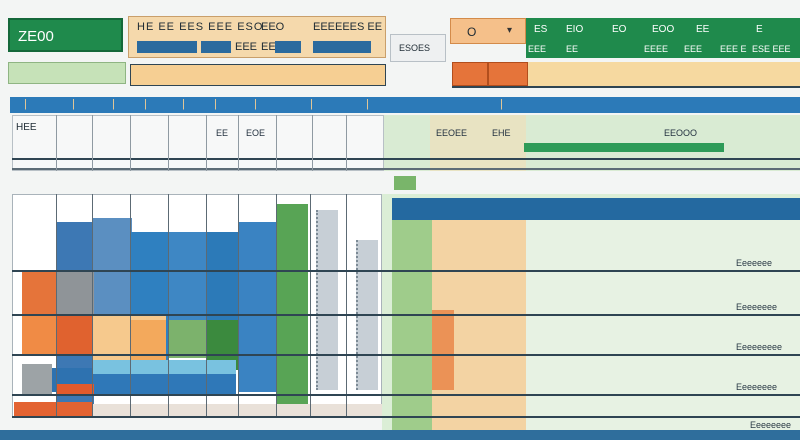 This screenshot has height=440, width=800. Describe the element at coordinates (258, 75) in the screenshot. I see `formula-bar-input` at that location.